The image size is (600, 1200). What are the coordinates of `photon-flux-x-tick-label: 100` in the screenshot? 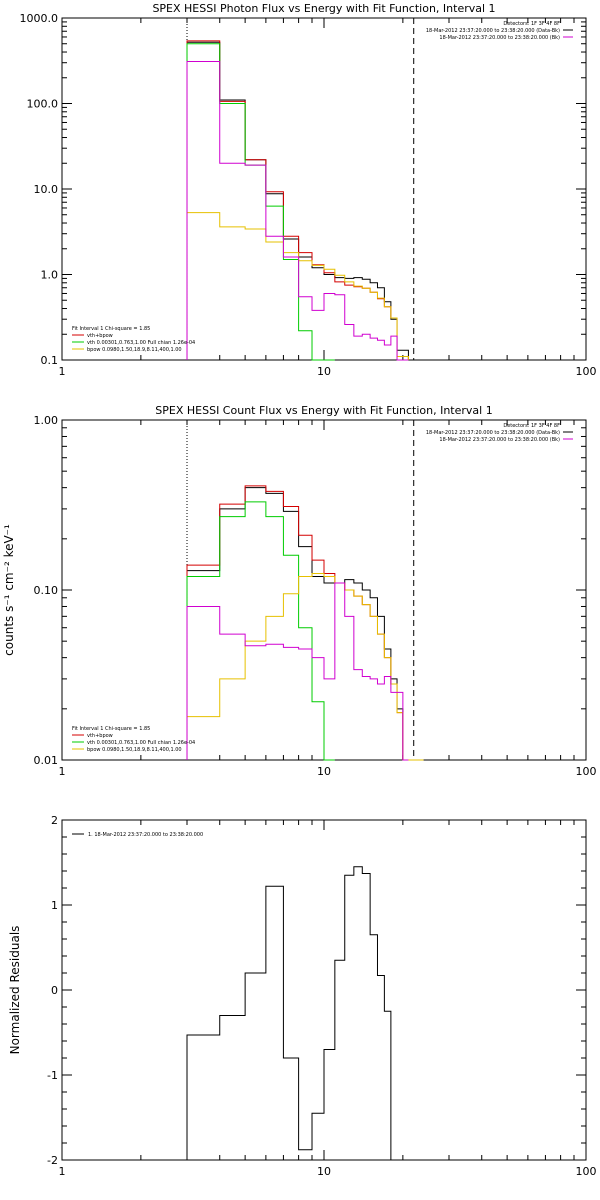 It's located at (586, 371).